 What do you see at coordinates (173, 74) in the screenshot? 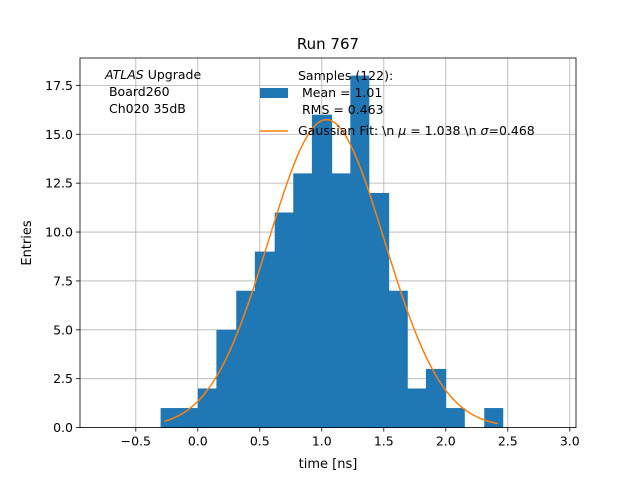
I see `annotation-upgrade: Upgrade` at bounding box center [173, 74].